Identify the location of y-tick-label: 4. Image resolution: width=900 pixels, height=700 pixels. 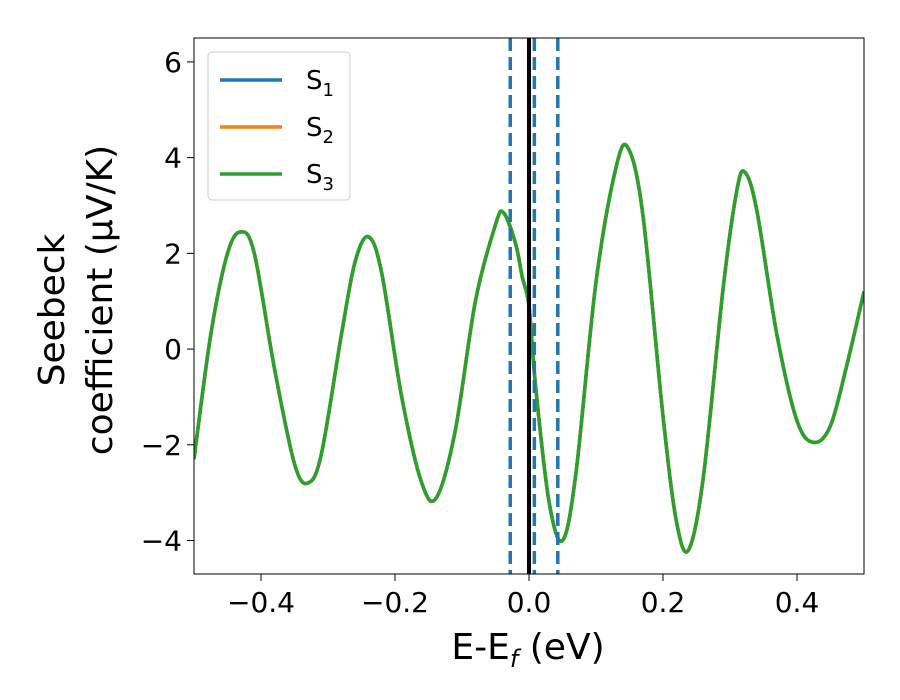
(173, 158).